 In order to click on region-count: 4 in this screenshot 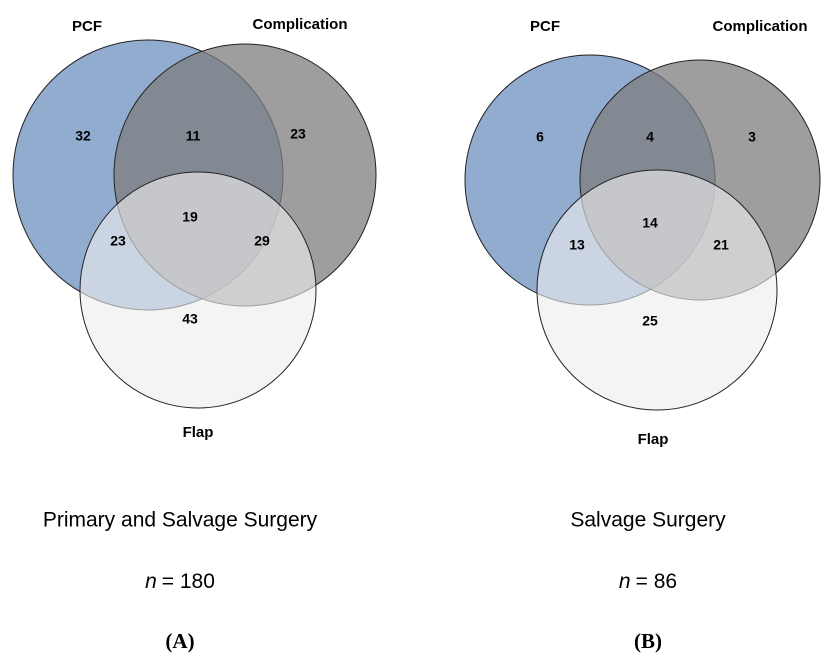, I will do `click(650, 137)`.